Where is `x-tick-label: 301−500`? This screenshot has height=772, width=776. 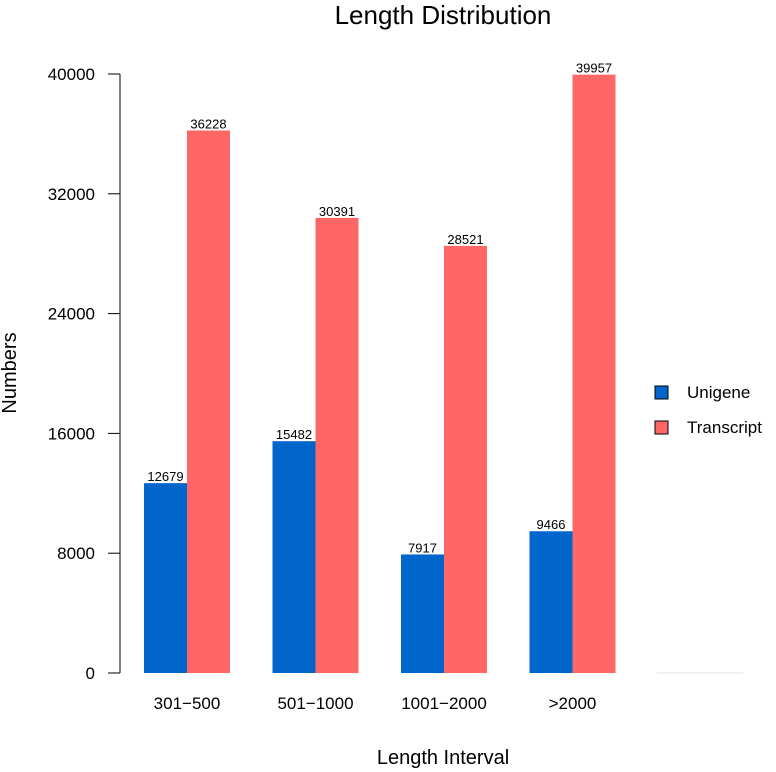
x-tick-label: 301−500 is located at coordinates (187, 703).